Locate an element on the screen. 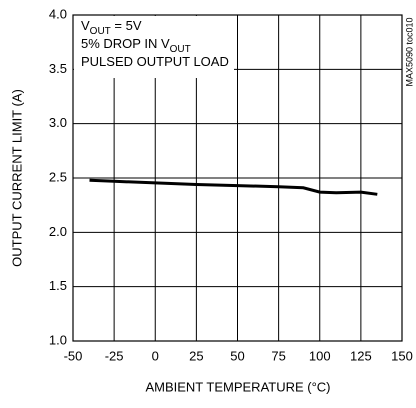  annotation: PULSED OUTPUT LOAD is located at coordinates (155, 61).